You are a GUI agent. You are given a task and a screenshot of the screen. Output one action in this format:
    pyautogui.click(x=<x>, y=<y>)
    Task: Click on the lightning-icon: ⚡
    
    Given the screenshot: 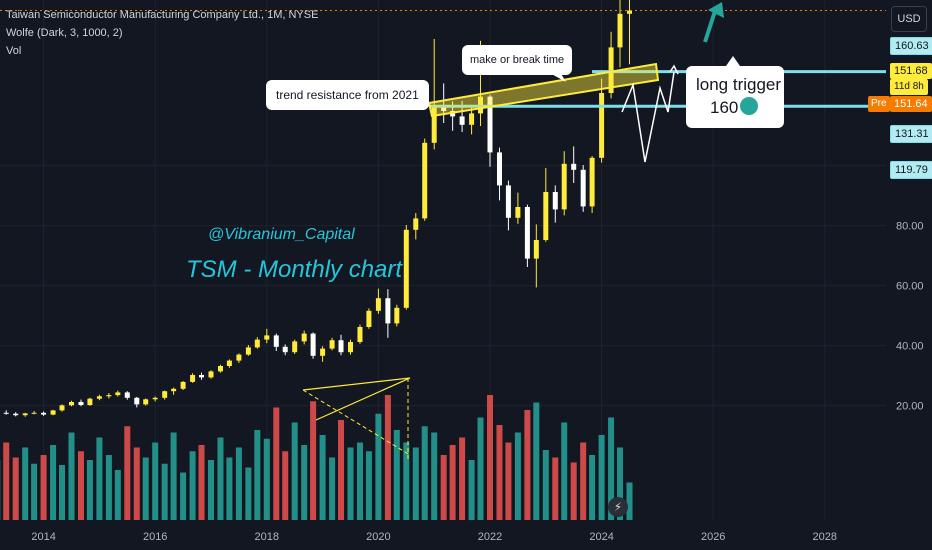 What is the action you would take?
    pyautogui.click(x=618, y=507)
    